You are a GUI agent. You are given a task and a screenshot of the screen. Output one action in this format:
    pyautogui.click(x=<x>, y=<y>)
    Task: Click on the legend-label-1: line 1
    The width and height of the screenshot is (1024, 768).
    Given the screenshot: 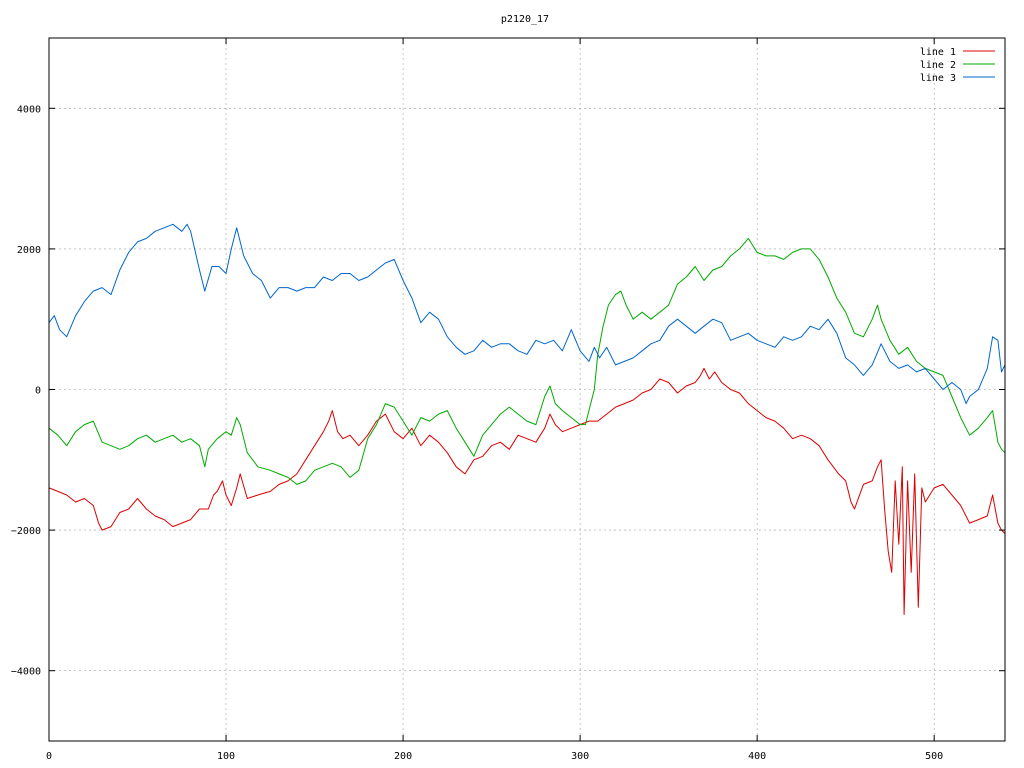 What is the action you would take?
    pyautogui.click(x=938, y=52)
    